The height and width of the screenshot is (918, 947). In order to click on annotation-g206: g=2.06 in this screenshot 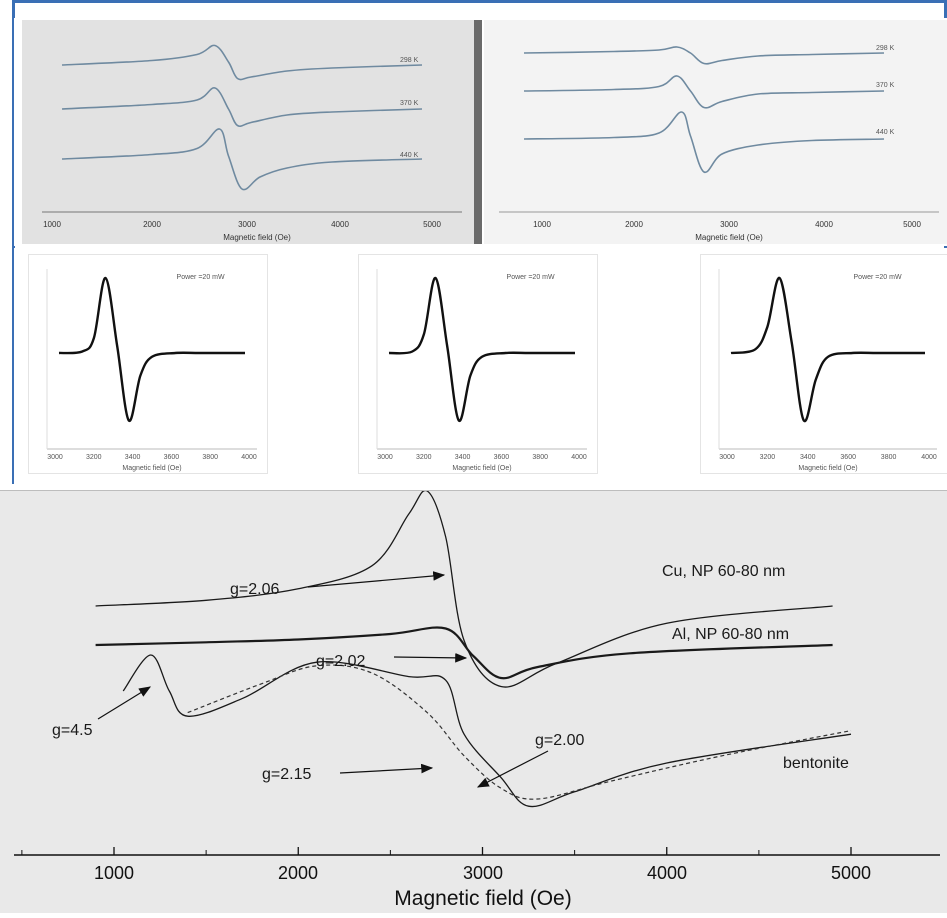, I will do `click(254, 589)`.